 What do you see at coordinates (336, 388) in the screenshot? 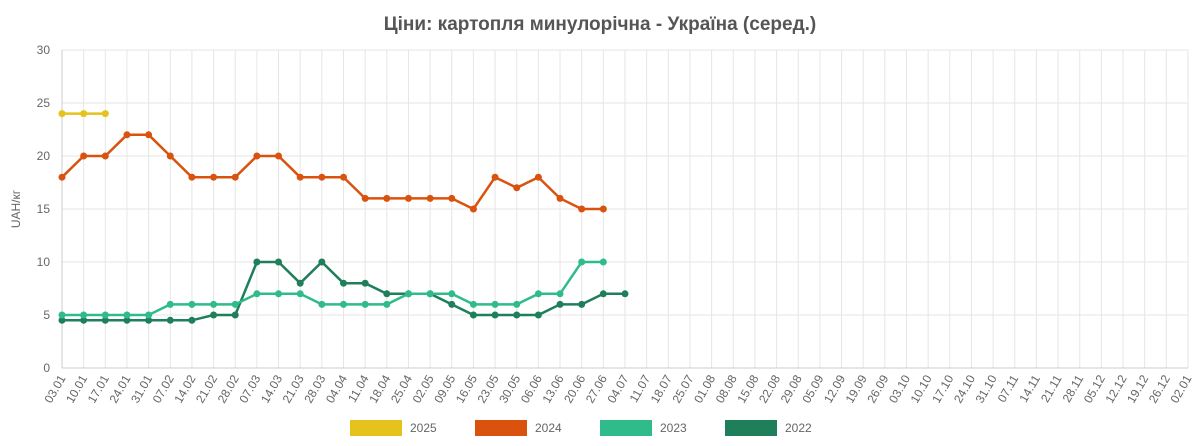
I see `x-tick-label: 04.04` at bounding box center [336, 388].